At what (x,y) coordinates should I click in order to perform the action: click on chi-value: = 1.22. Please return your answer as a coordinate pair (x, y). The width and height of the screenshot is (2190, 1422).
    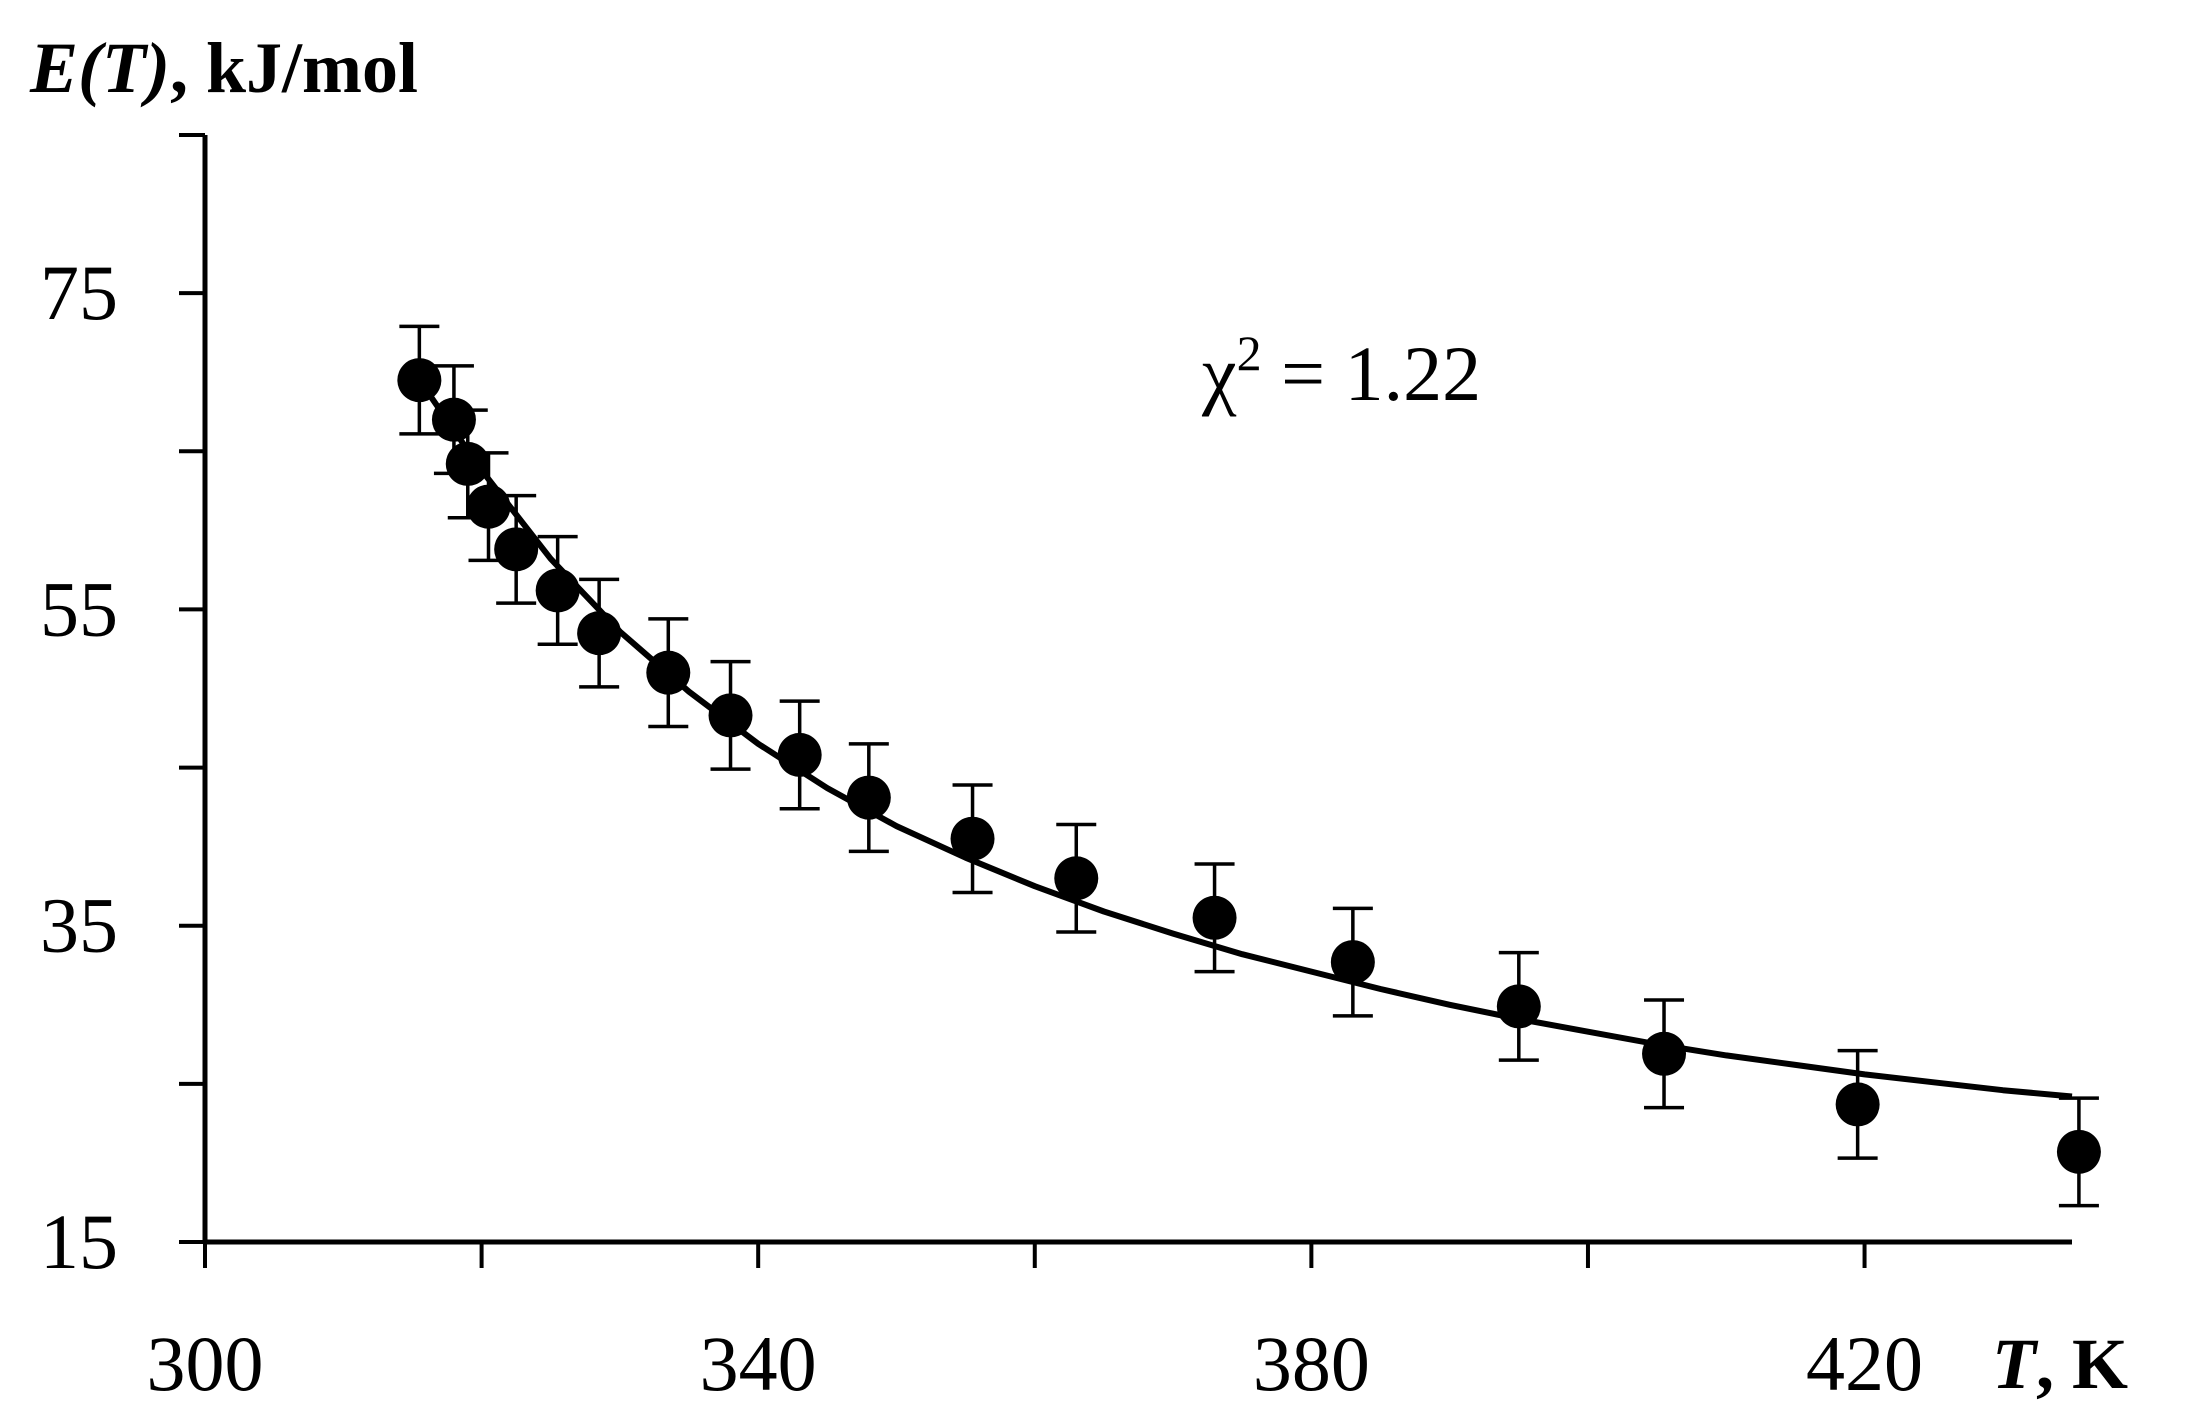
    Looking at the image, I should click on (1372, 373).